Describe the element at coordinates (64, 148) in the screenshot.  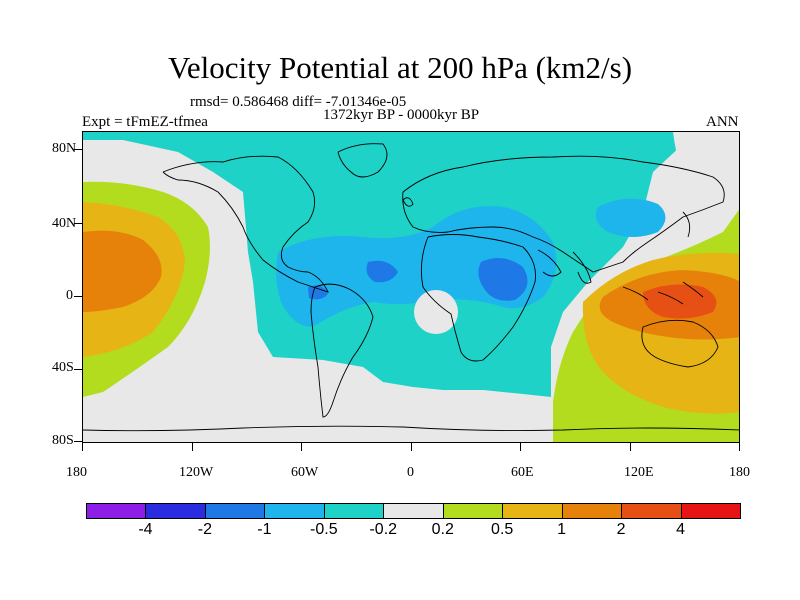
I see `y-tick-label: 80N` at that location.